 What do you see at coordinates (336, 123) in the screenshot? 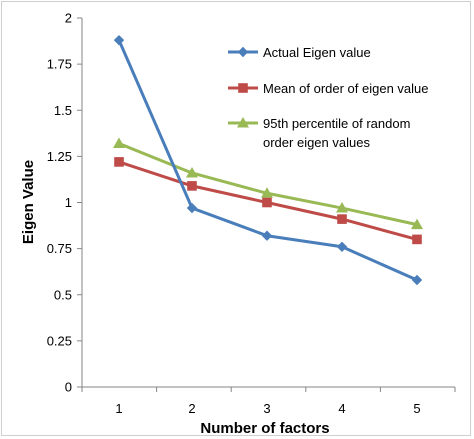
I see `legend-label-line: 95th percentile of random` at bounding box center [336, 123].